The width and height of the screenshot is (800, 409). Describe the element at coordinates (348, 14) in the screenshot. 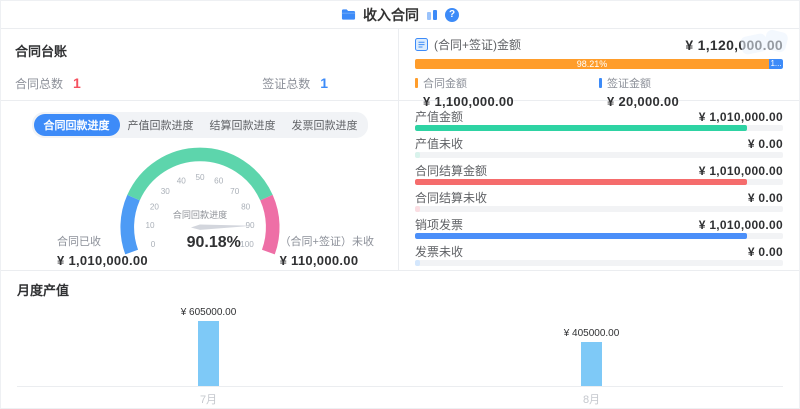

I see `contract-folder-icon` at that location.